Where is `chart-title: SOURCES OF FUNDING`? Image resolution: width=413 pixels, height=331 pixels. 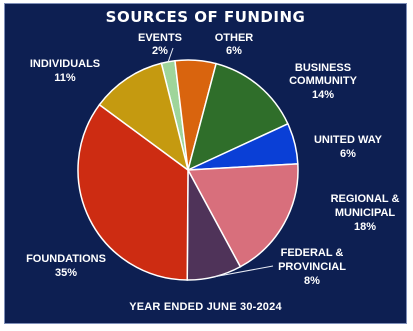
chart-title: SOURCES OF FUNDING is located at coordinates (205, 17).